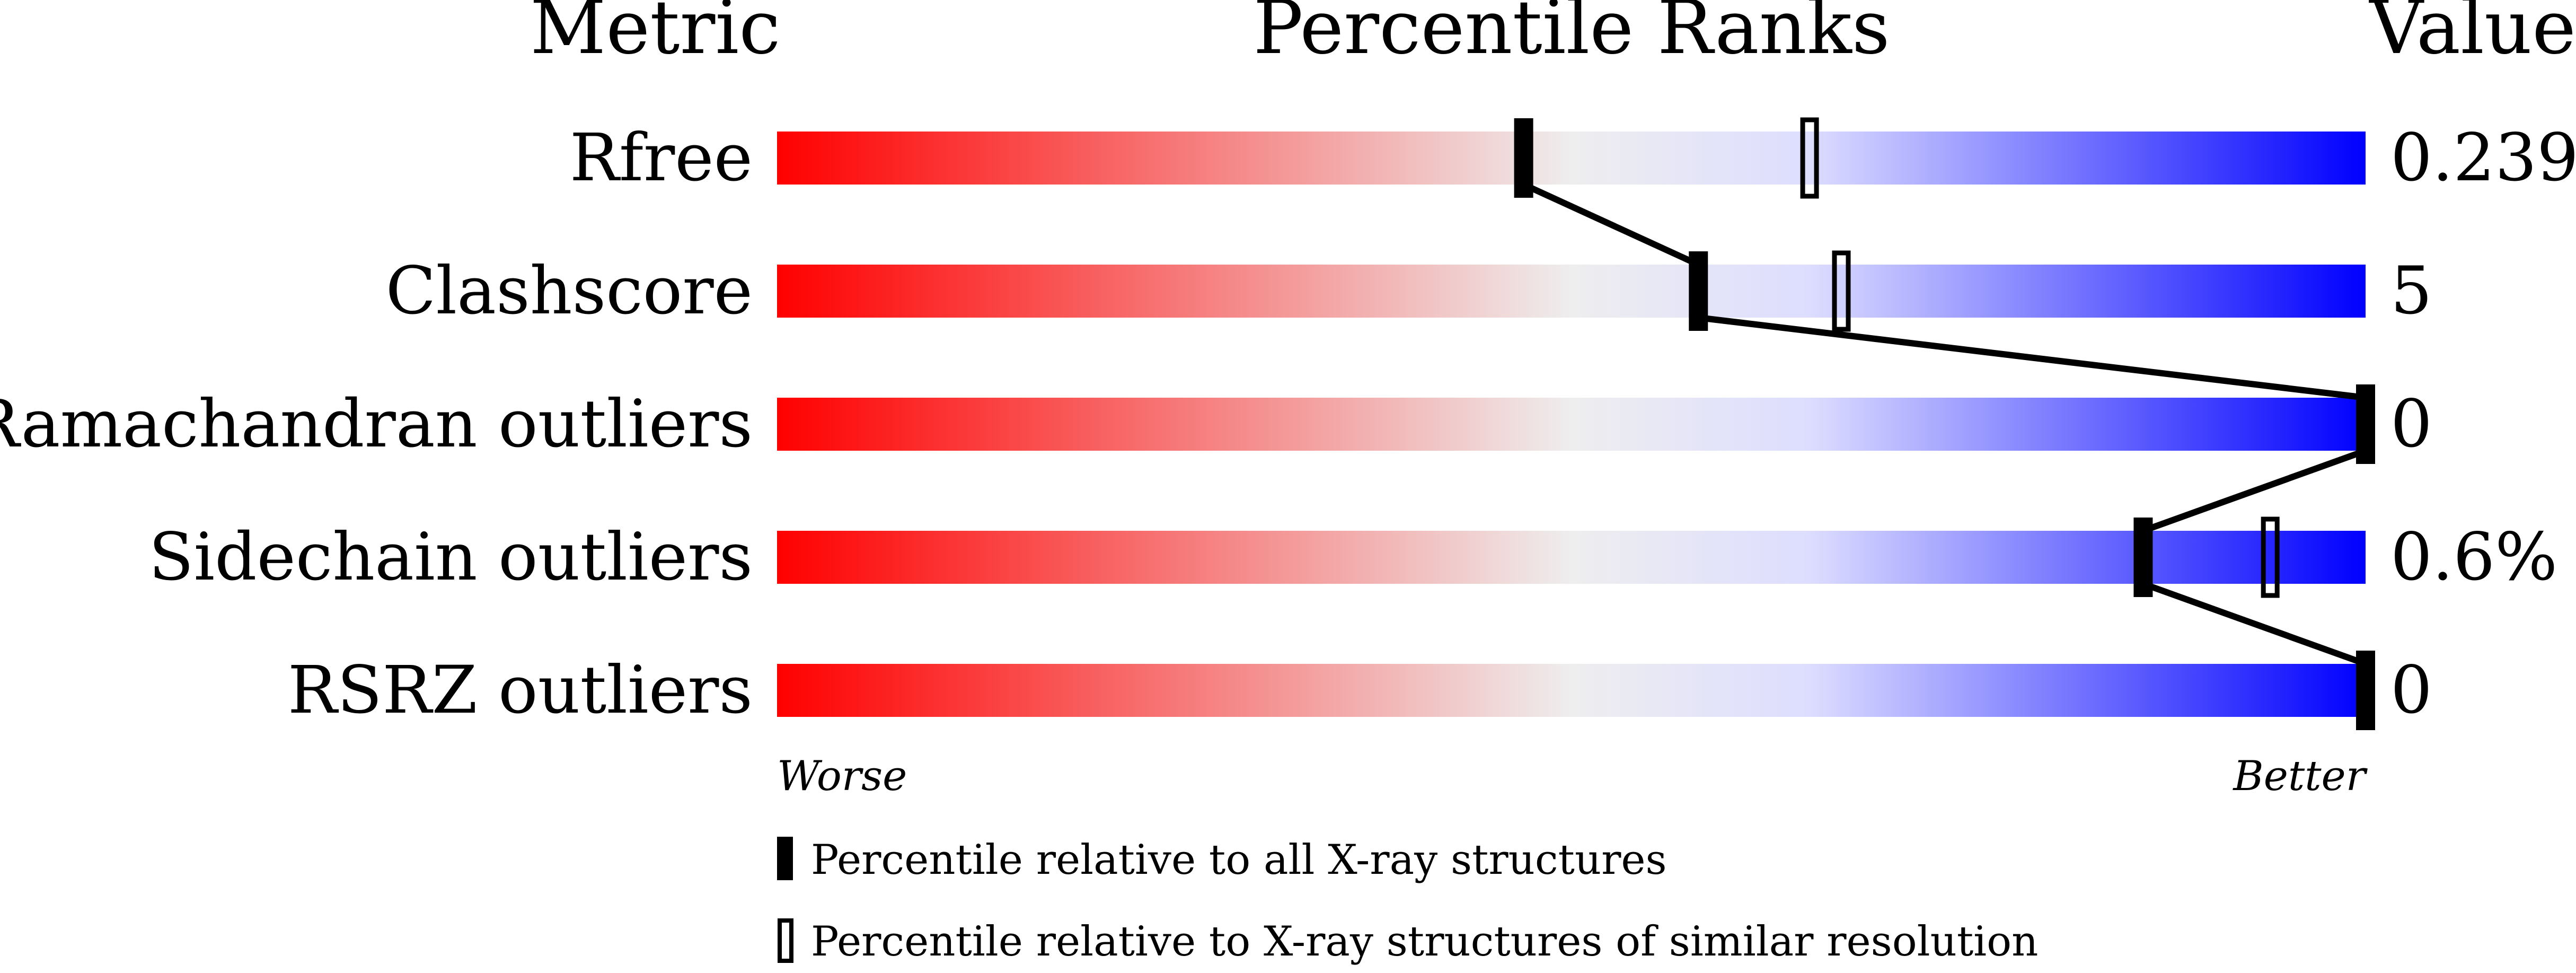  What do you see at coordinates (376, 424) in the screenshot?
I see `metric-label: Ramachandran outliers` at bounding box center [376, 424].